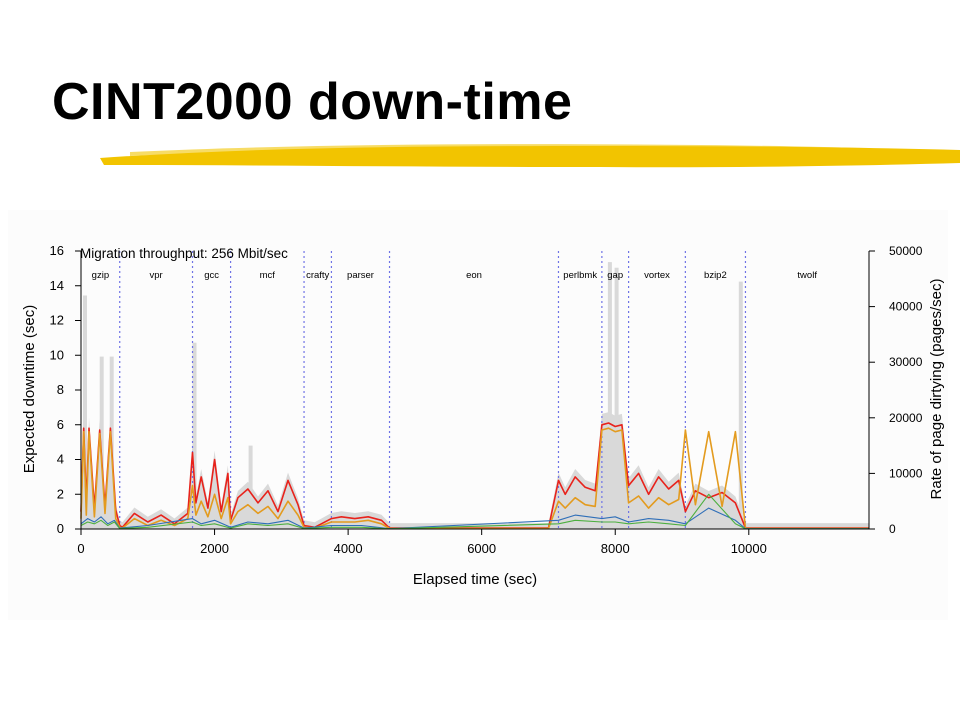 The width and height of the screenshot is (960, 720). I want to click on title-underline-streak, so click(537, 150).